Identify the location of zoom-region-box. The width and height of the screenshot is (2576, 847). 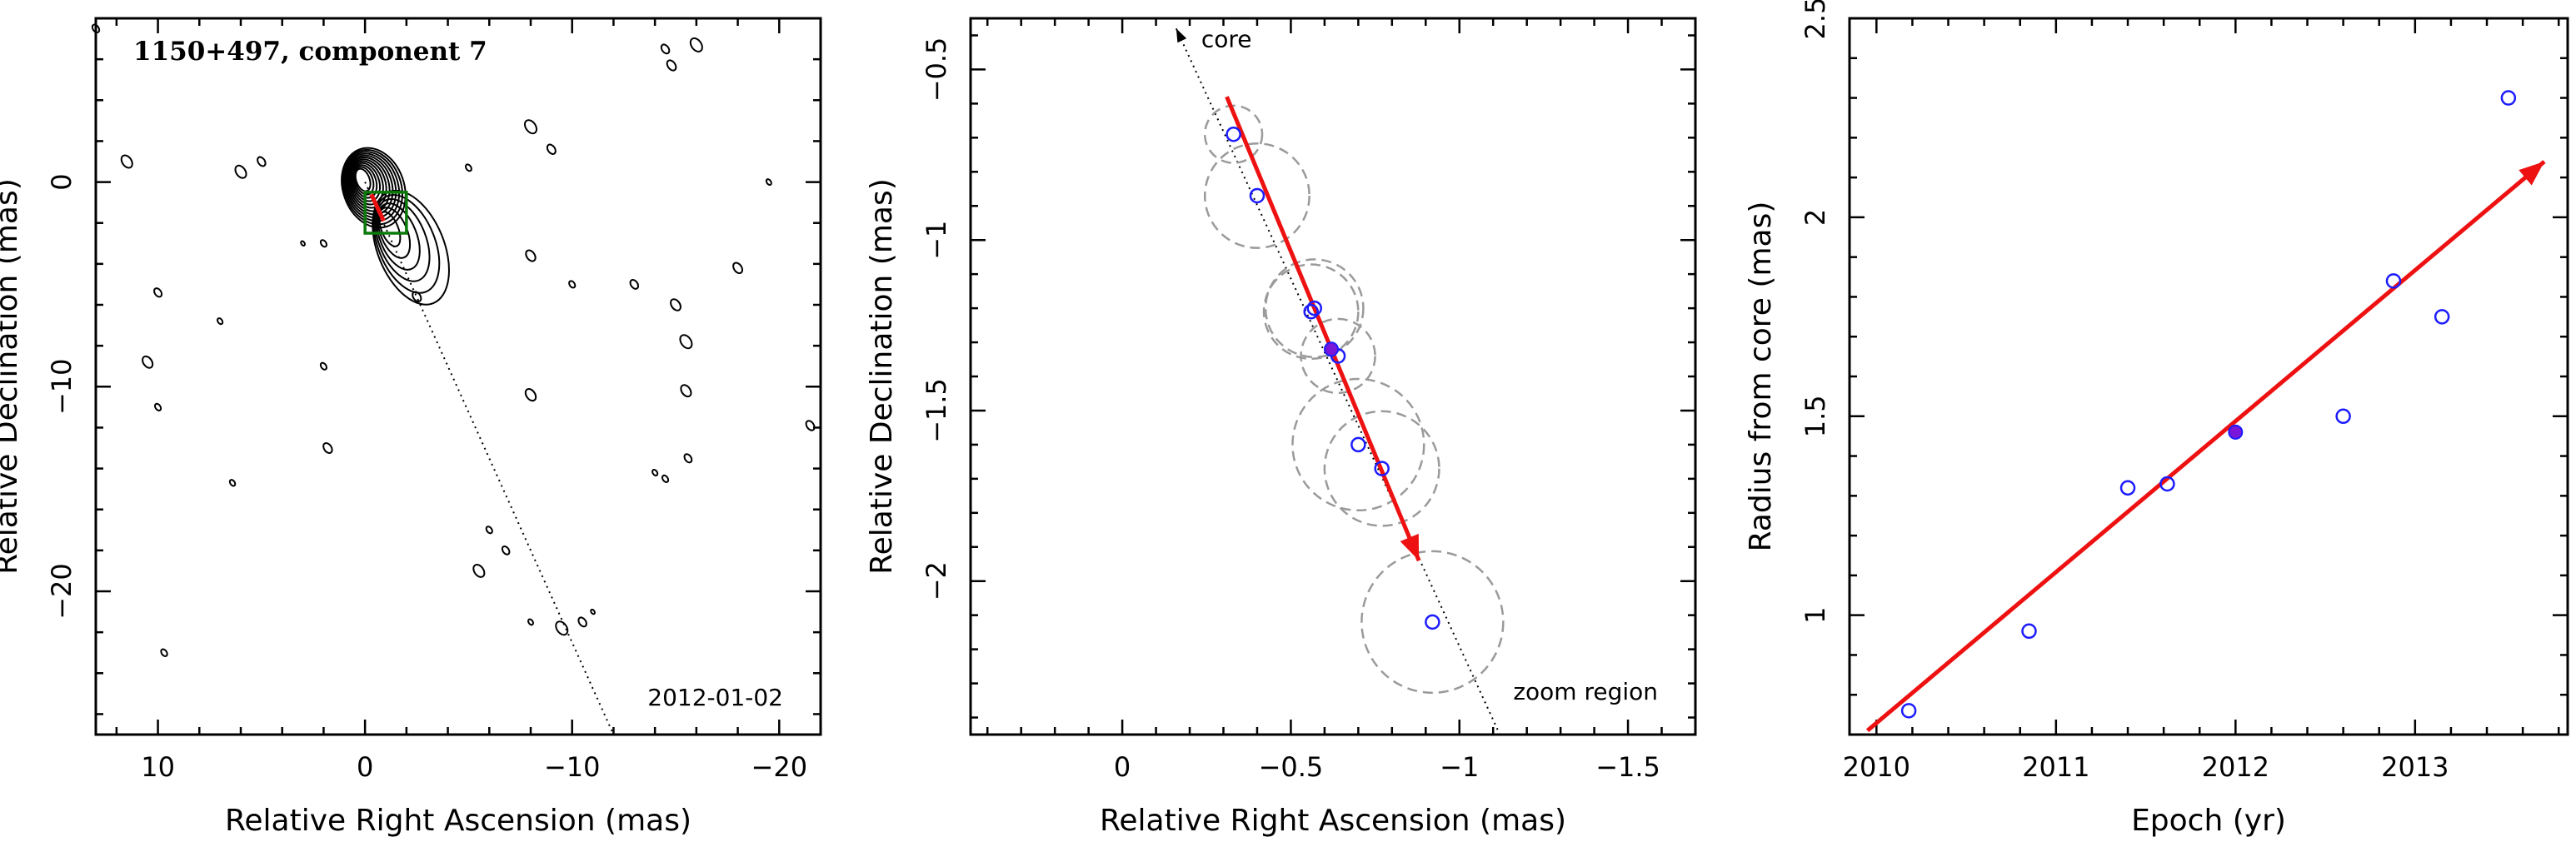
(385, 213).